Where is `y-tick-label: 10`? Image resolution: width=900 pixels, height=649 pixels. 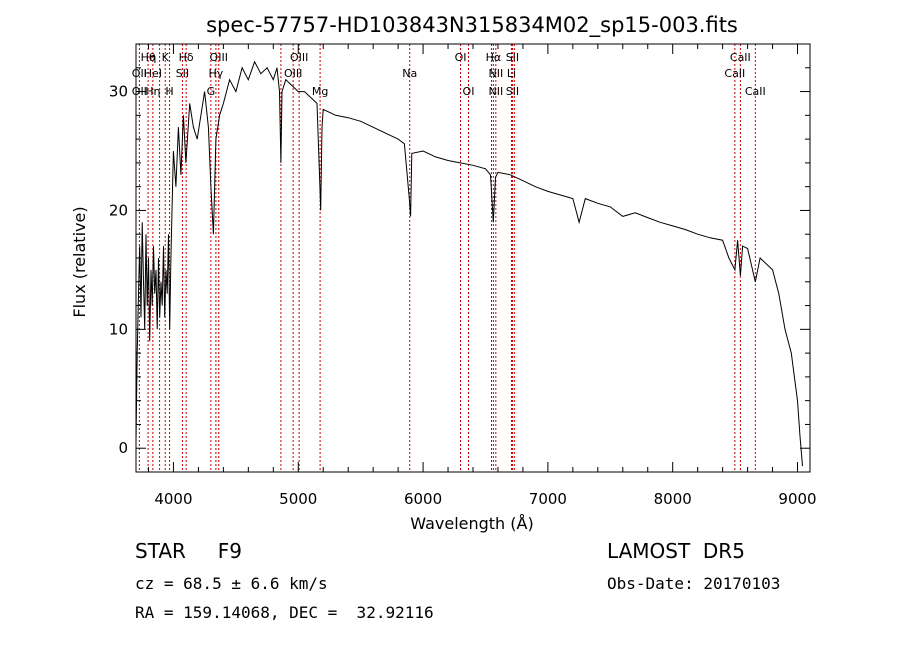 y-tick-label: 10 is located at coordinates (118, 329).